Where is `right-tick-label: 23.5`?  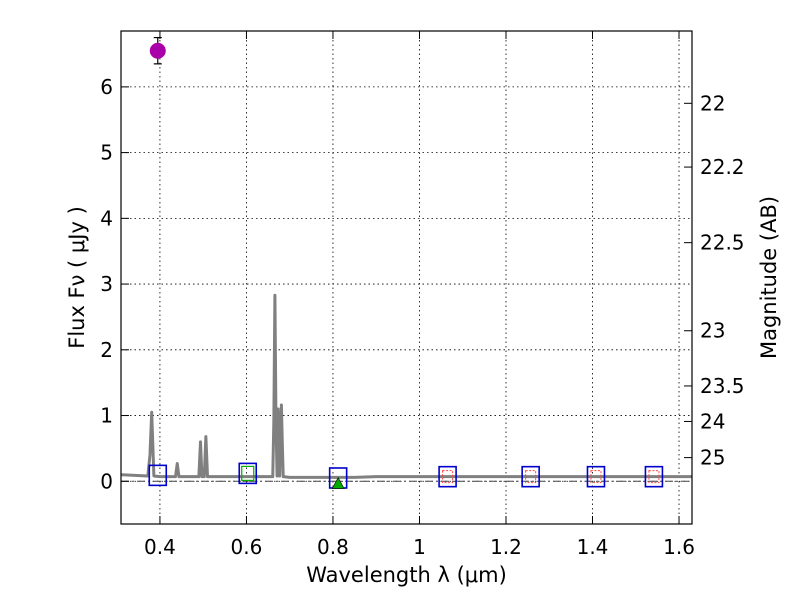 right-tick-label: 23.5 is located at coordinates (722, 386).